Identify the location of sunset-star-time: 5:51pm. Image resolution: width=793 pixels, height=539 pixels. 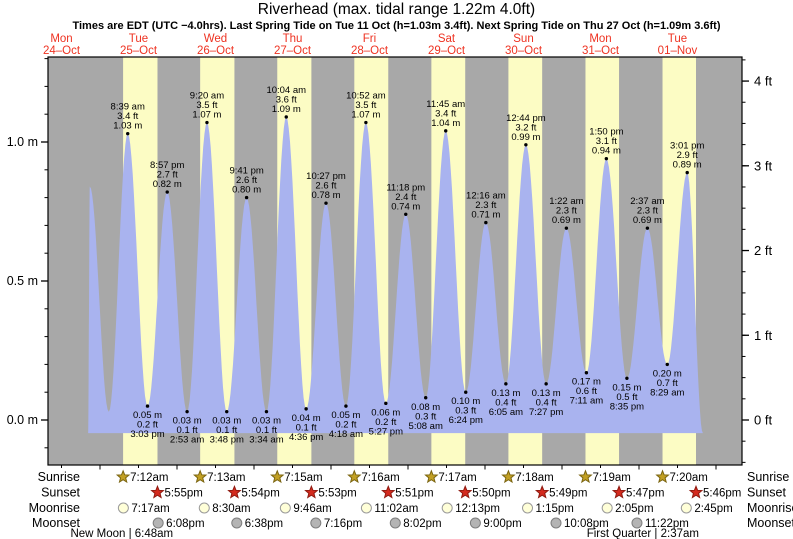
(414, 494).